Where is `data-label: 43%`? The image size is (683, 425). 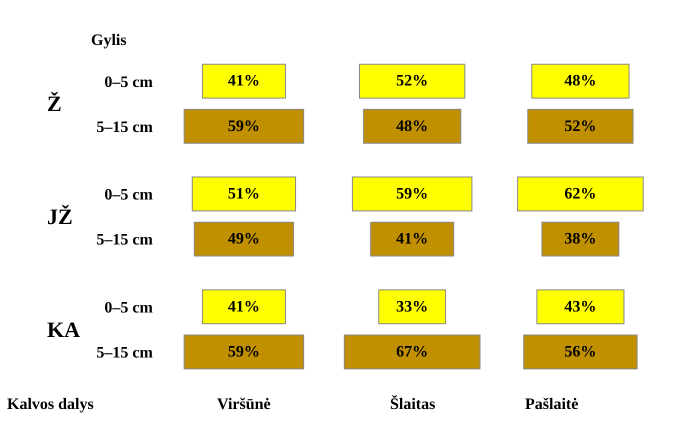
data-label: 43% is located at coordinates (580, 307).